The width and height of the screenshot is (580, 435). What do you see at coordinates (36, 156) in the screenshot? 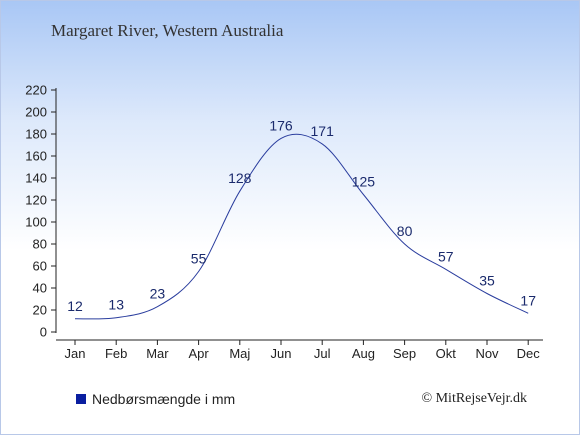
I see `y-tick-label: 160` at bounding box center [36, 156].